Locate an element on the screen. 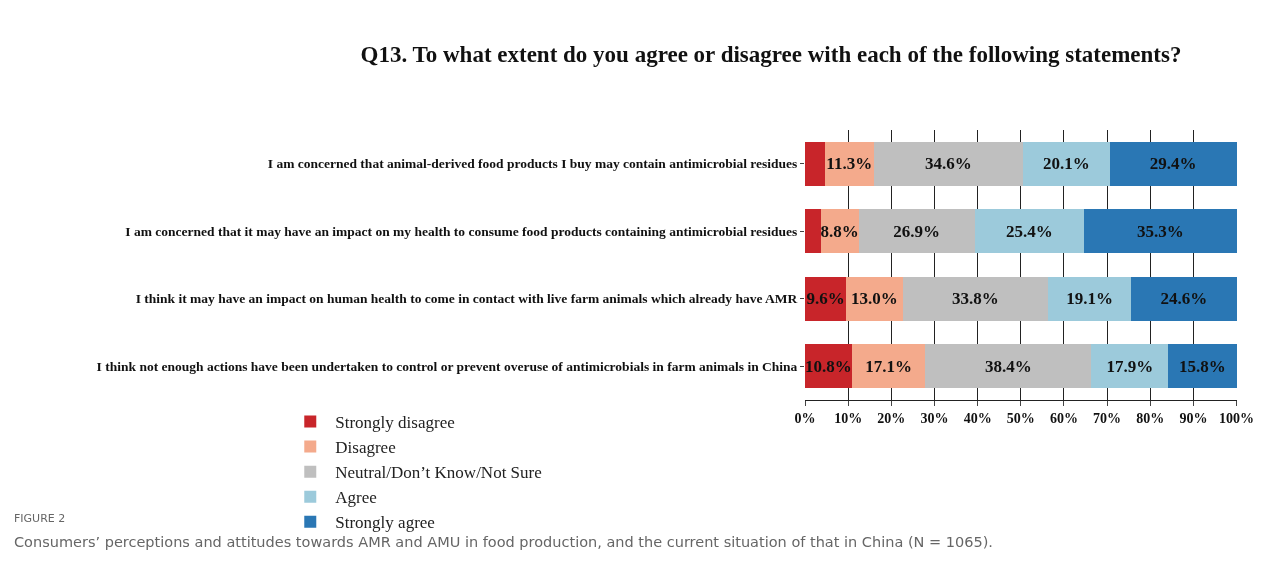 Image resolution: width=1285 pixels, height=572 pixels. x-tick-label: 80% is located at coordinates (1150, 418).